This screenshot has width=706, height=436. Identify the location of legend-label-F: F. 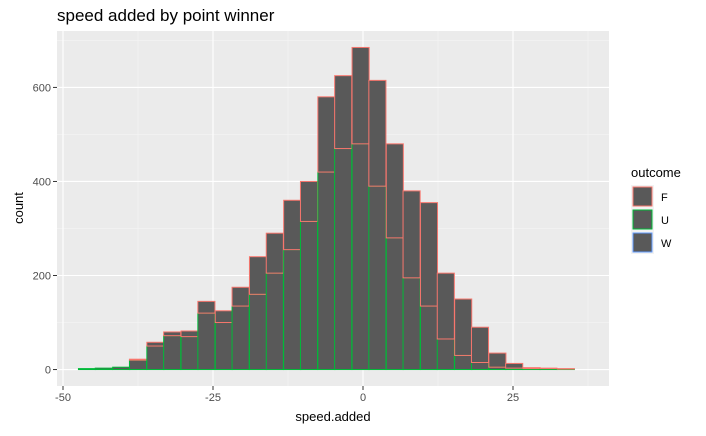
(664, 198).